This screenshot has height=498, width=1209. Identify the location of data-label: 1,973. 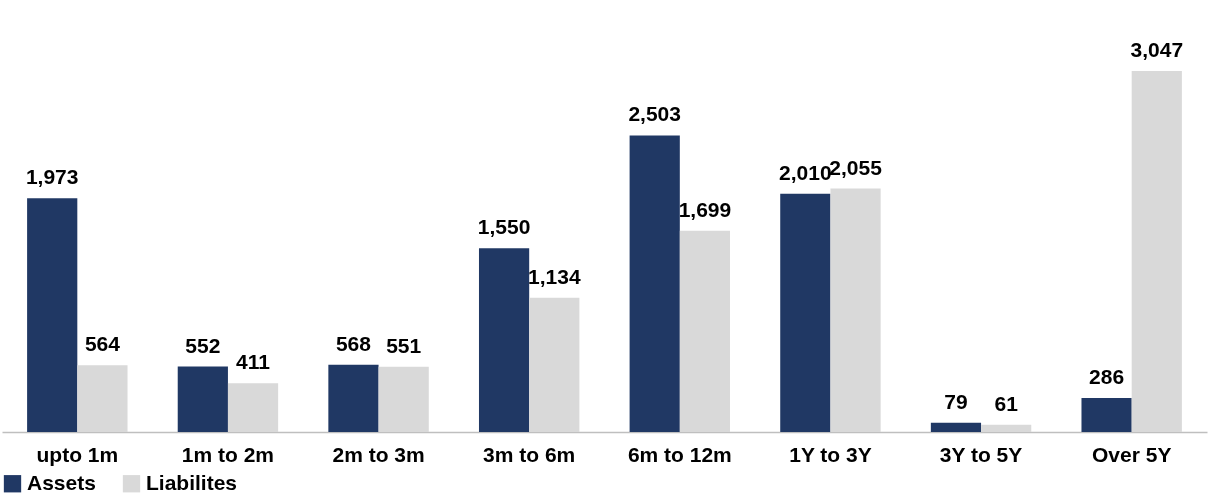
(52, 177).